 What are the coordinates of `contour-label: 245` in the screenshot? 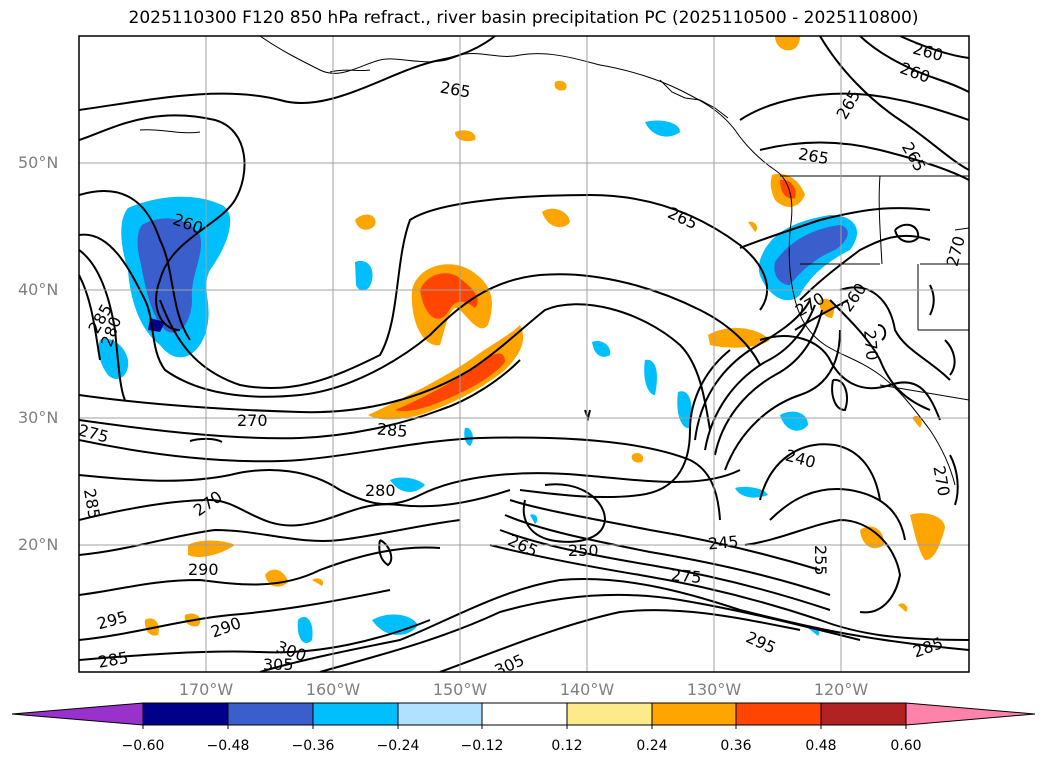 It's located at (723, 543).